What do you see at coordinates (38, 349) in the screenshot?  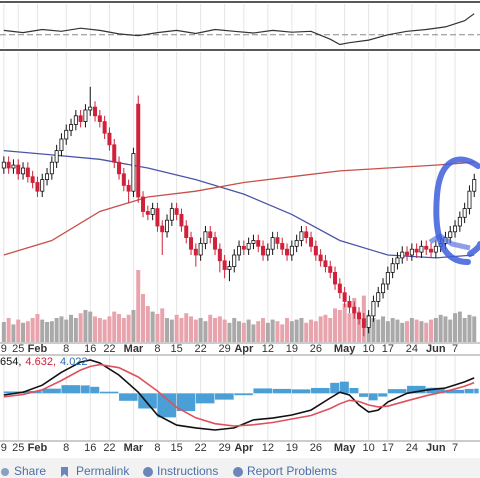 I see `x-tick-label: Feb` at bounding box center [38, 349].